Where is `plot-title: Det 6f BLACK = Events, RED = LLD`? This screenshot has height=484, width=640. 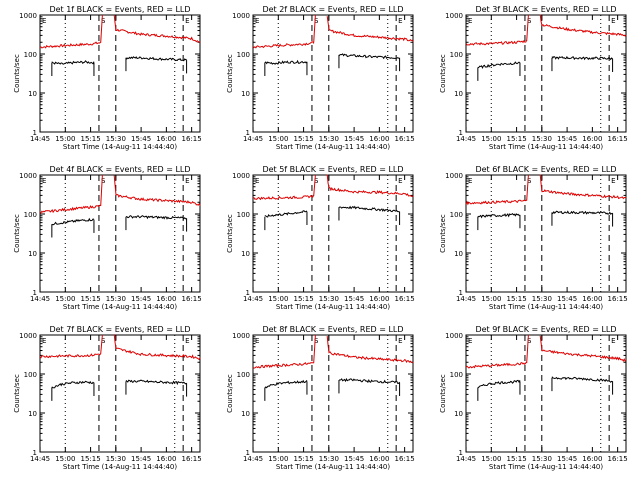
plot-title: Det 6f BLACK = Events, RED = LLD is located at coordinates (545, 169).